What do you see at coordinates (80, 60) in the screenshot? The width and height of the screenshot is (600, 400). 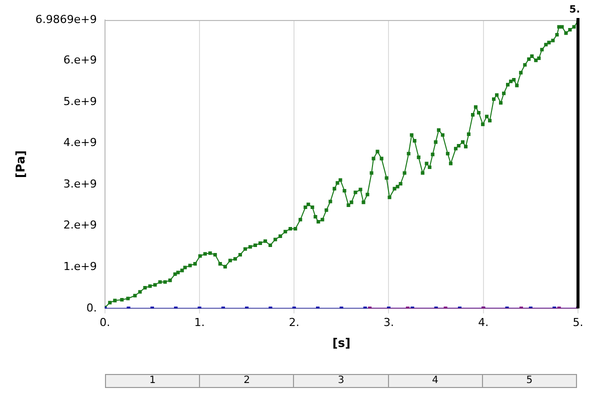 I see `y-tick-label: 6.e+9` at bounding box center [80, 60].